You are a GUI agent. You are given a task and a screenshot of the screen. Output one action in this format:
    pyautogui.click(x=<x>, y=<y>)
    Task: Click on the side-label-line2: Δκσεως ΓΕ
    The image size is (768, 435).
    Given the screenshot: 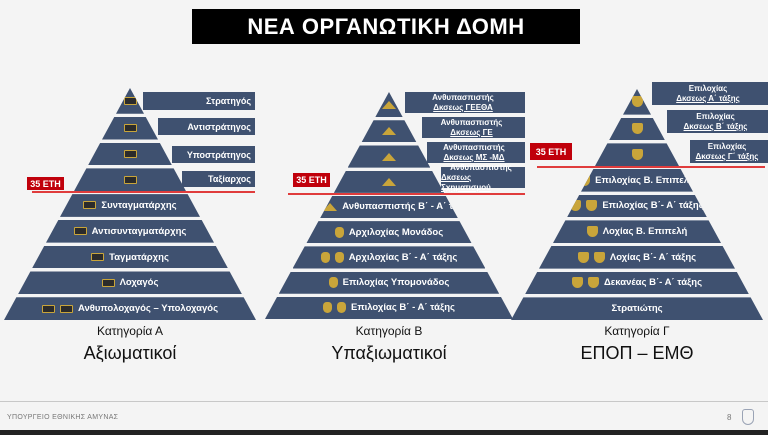 What is the action you would take?
    pyautogui.click(x=471, y=132)
    